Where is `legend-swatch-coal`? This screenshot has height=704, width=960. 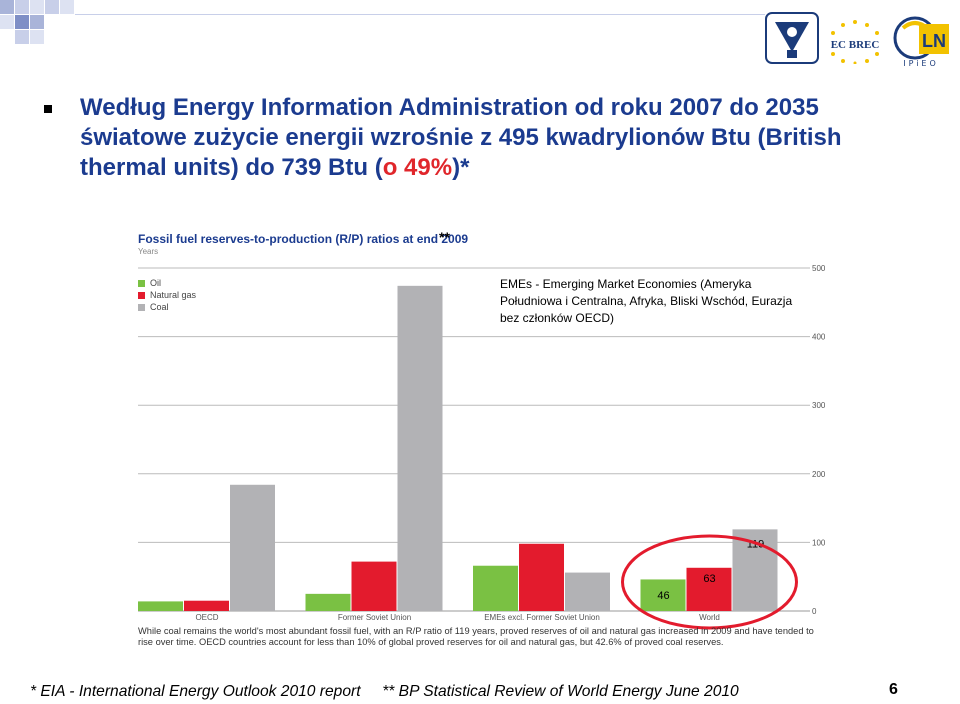
legend-swatch-coal is located at coordinates (141, 307).